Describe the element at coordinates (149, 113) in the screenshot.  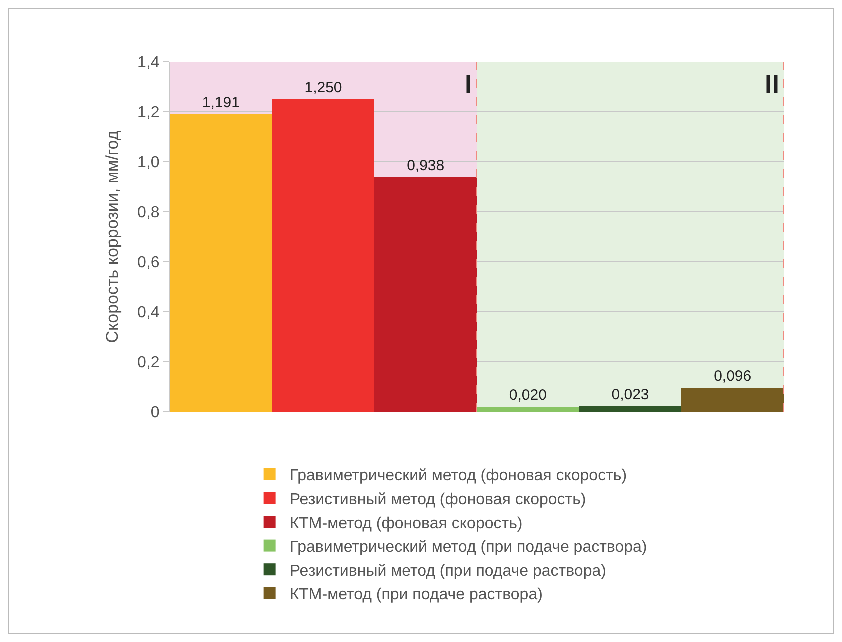
I see `y-tick-label: 1,2` at that location.